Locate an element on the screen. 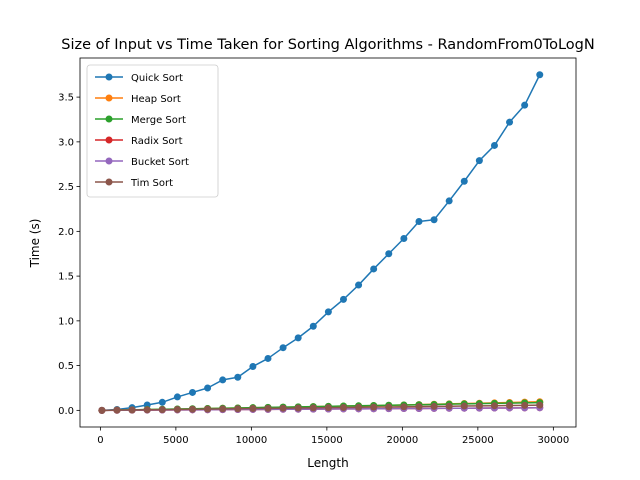  y-axis-label: Time (s) is located at coordinates (35, 244).